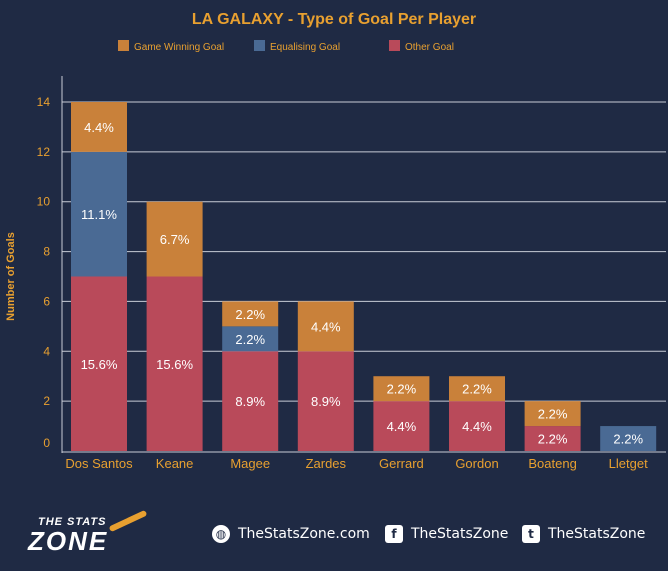  I want to click on twitter-link: t TheStatsZone, so click(583, 534).